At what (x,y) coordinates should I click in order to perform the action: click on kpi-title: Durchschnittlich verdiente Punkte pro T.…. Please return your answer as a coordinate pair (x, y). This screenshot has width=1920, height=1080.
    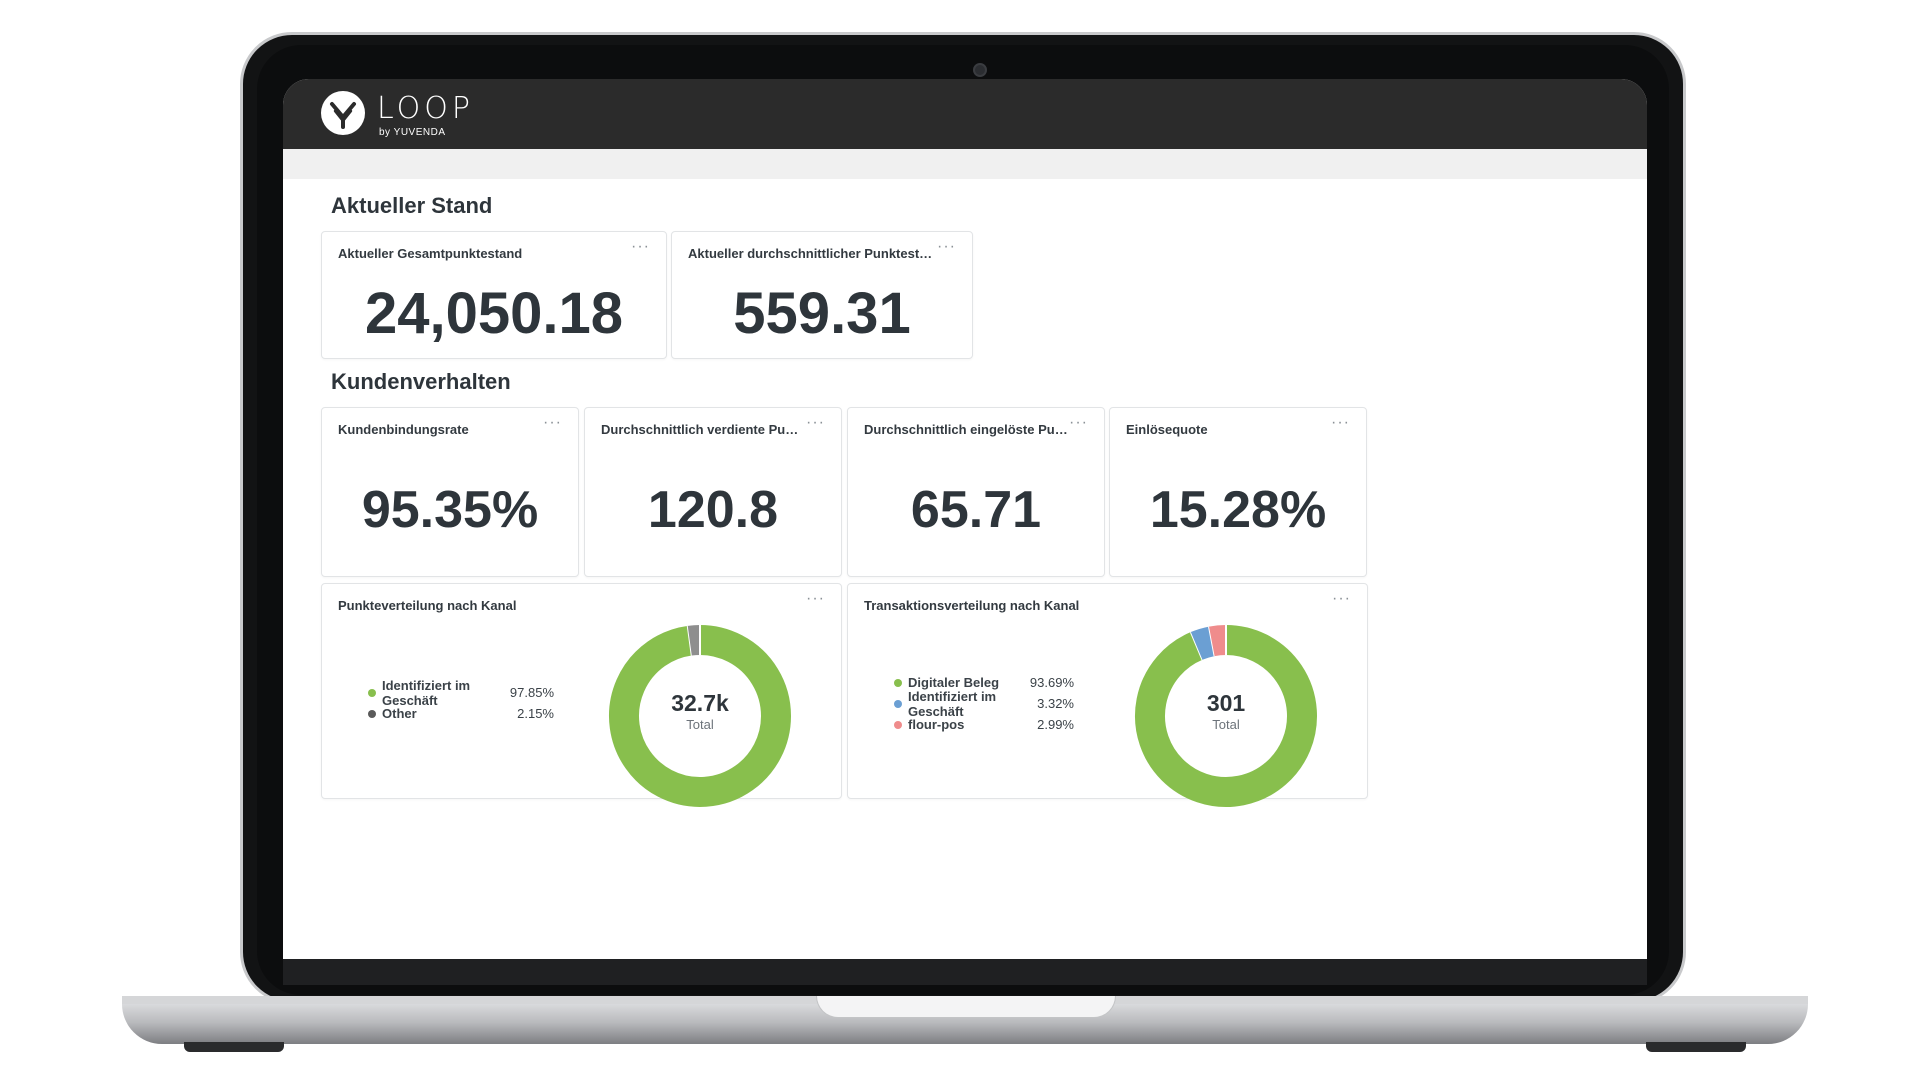
    Looking at the image, I should click on (703, 429).